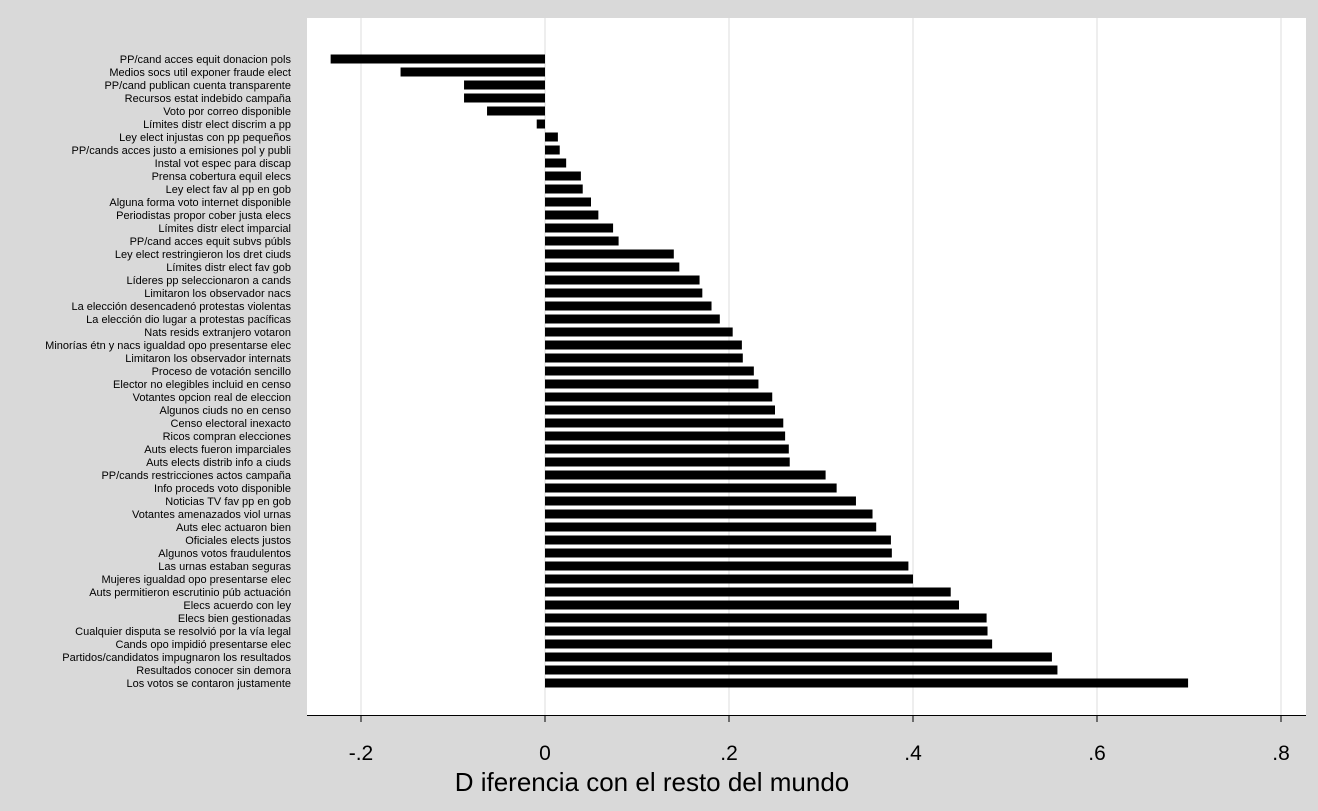  What do you see at coordinates (913, 753) in the screenshot?
I see `x-tick-label: .4` at bounding box center [913, 753].